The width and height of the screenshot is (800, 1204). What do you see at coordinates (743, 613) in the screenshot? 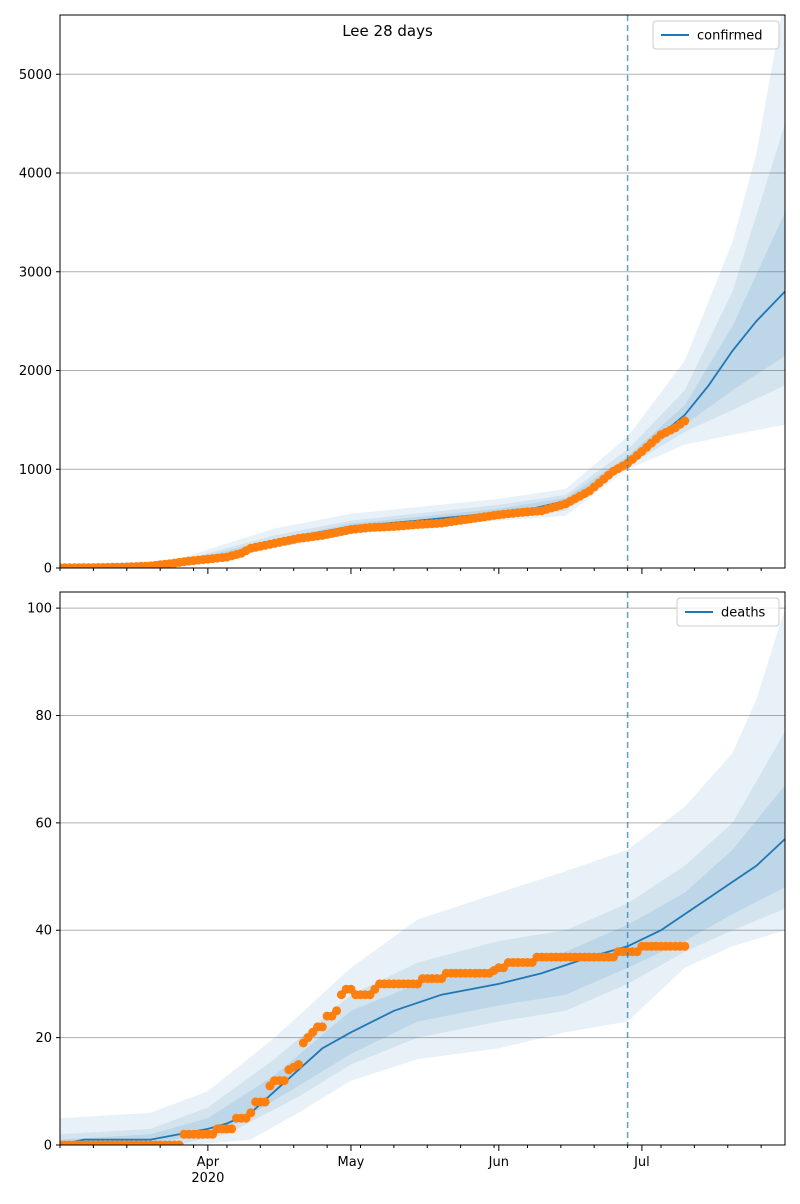
I see `legend-label: deaths` at bounding box center [743, 613].